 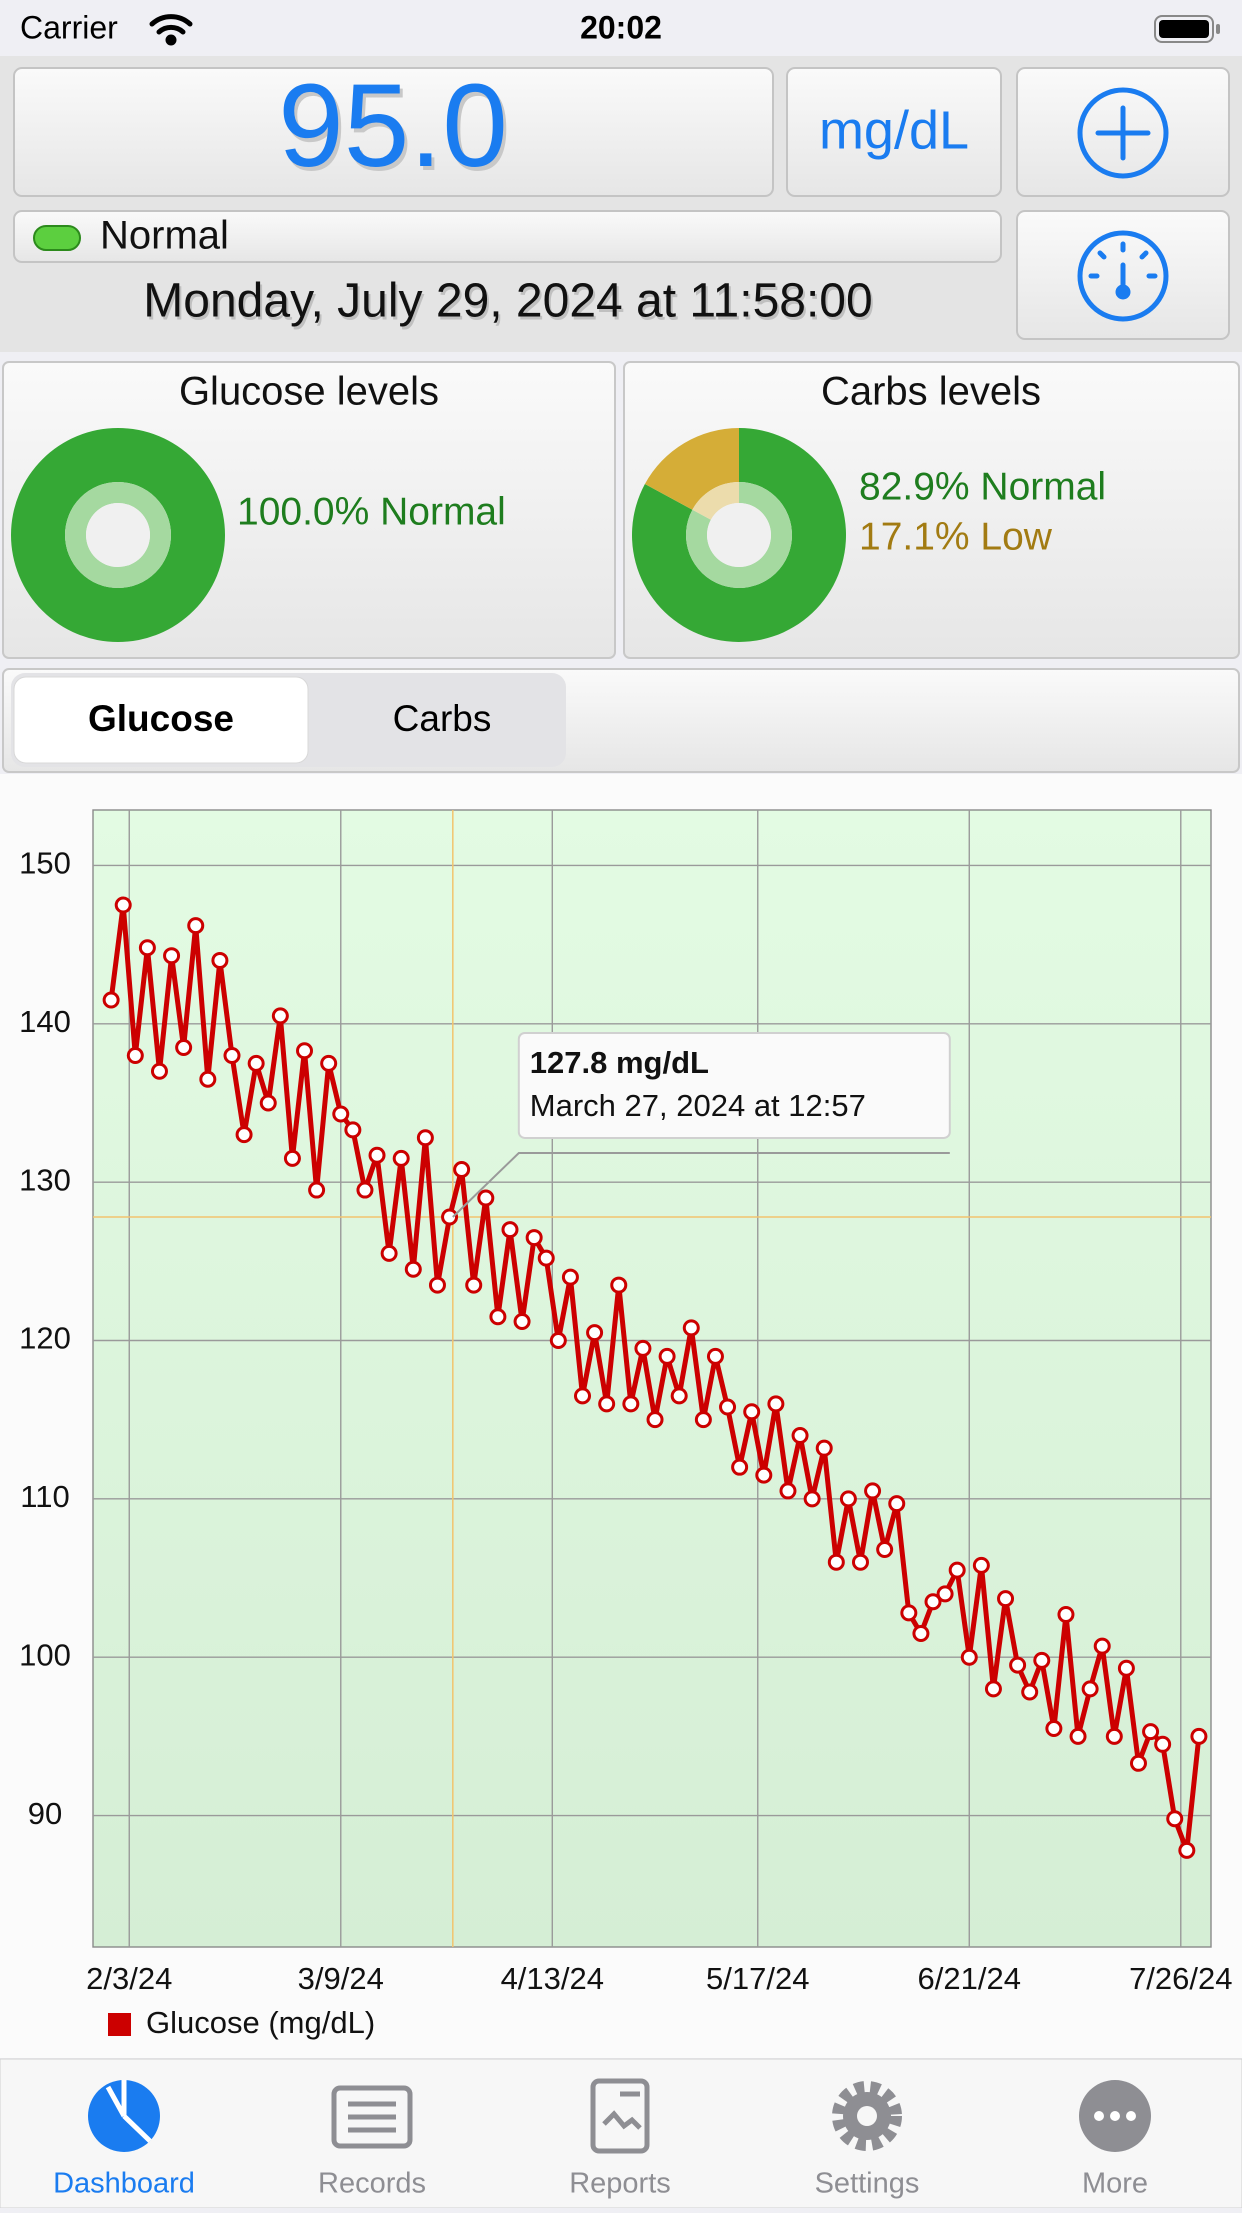 What do you see at coordinates (45, 1654) in the screenshot?
I see `y-tick-label: 100` at bounding box center [45, 1654].